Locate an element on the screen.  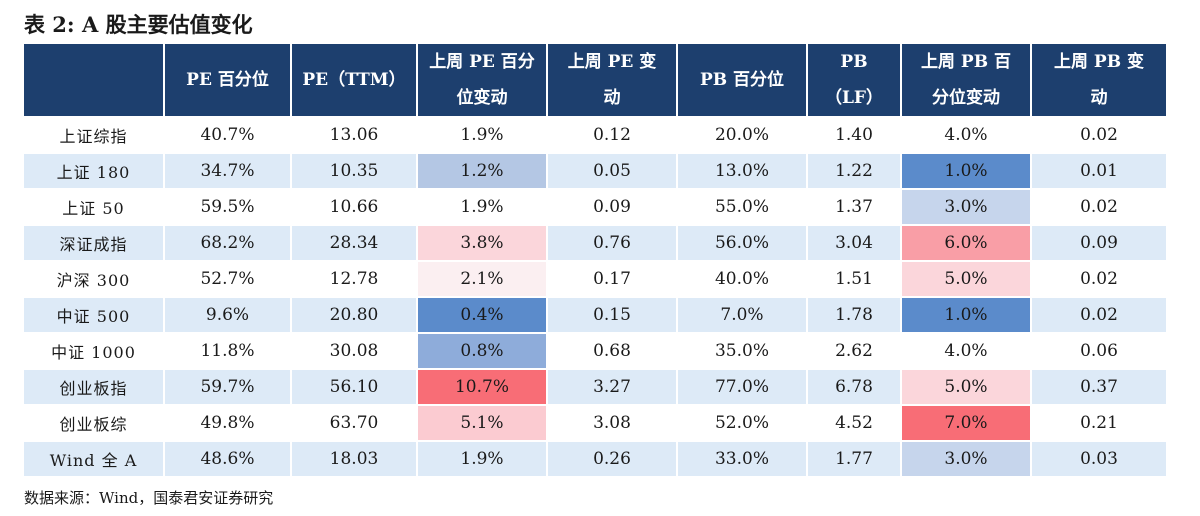
index-name-cell: 创业板综 is located at coordinates (94, 422).